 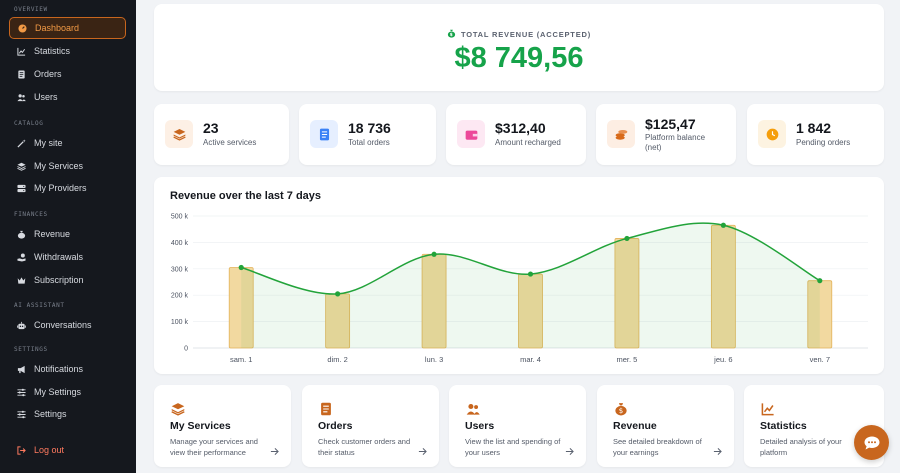 What do you see at coordinates (186, 349) in the screenshot?
I see `y-tick-label: 0` at bounding box center [186, 349].